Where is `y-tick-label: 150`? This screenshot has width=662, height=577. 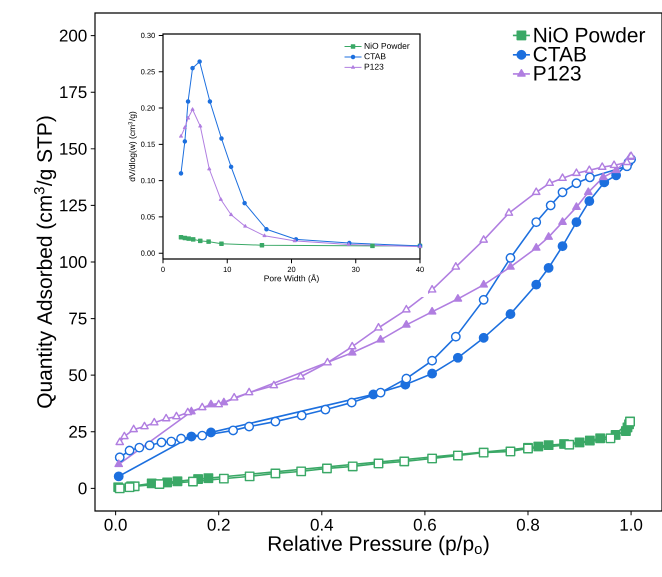
y-tick-label: 150 is located at coordinates (73, 148).